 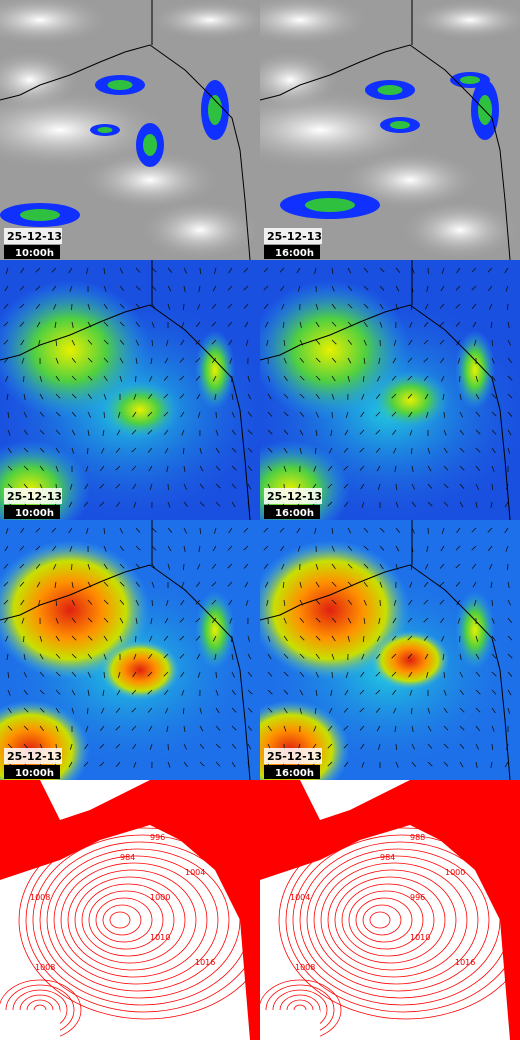 What do you see at coordinates (130, 910) in the screenshot?
I see `land` at bounding box center [130, 910].